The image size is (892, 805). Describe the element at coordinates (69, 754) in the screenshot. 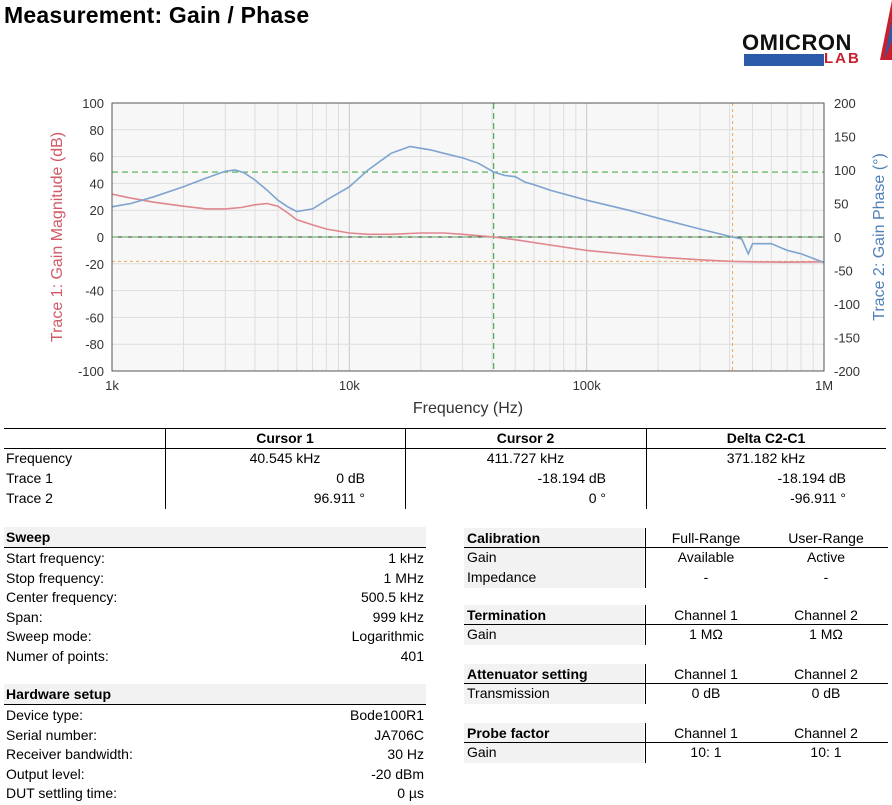

I see `setting-label: Receiver bandwidth:` at that location.